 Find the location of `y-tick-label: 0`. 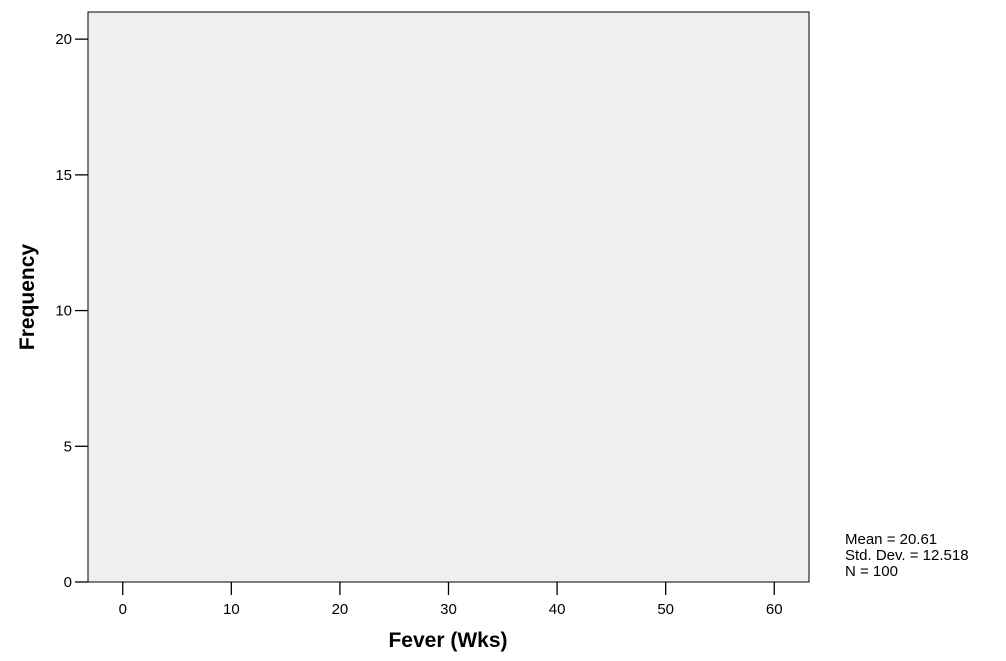

y-tick-label: 0 is located at coordinates (68, 582).